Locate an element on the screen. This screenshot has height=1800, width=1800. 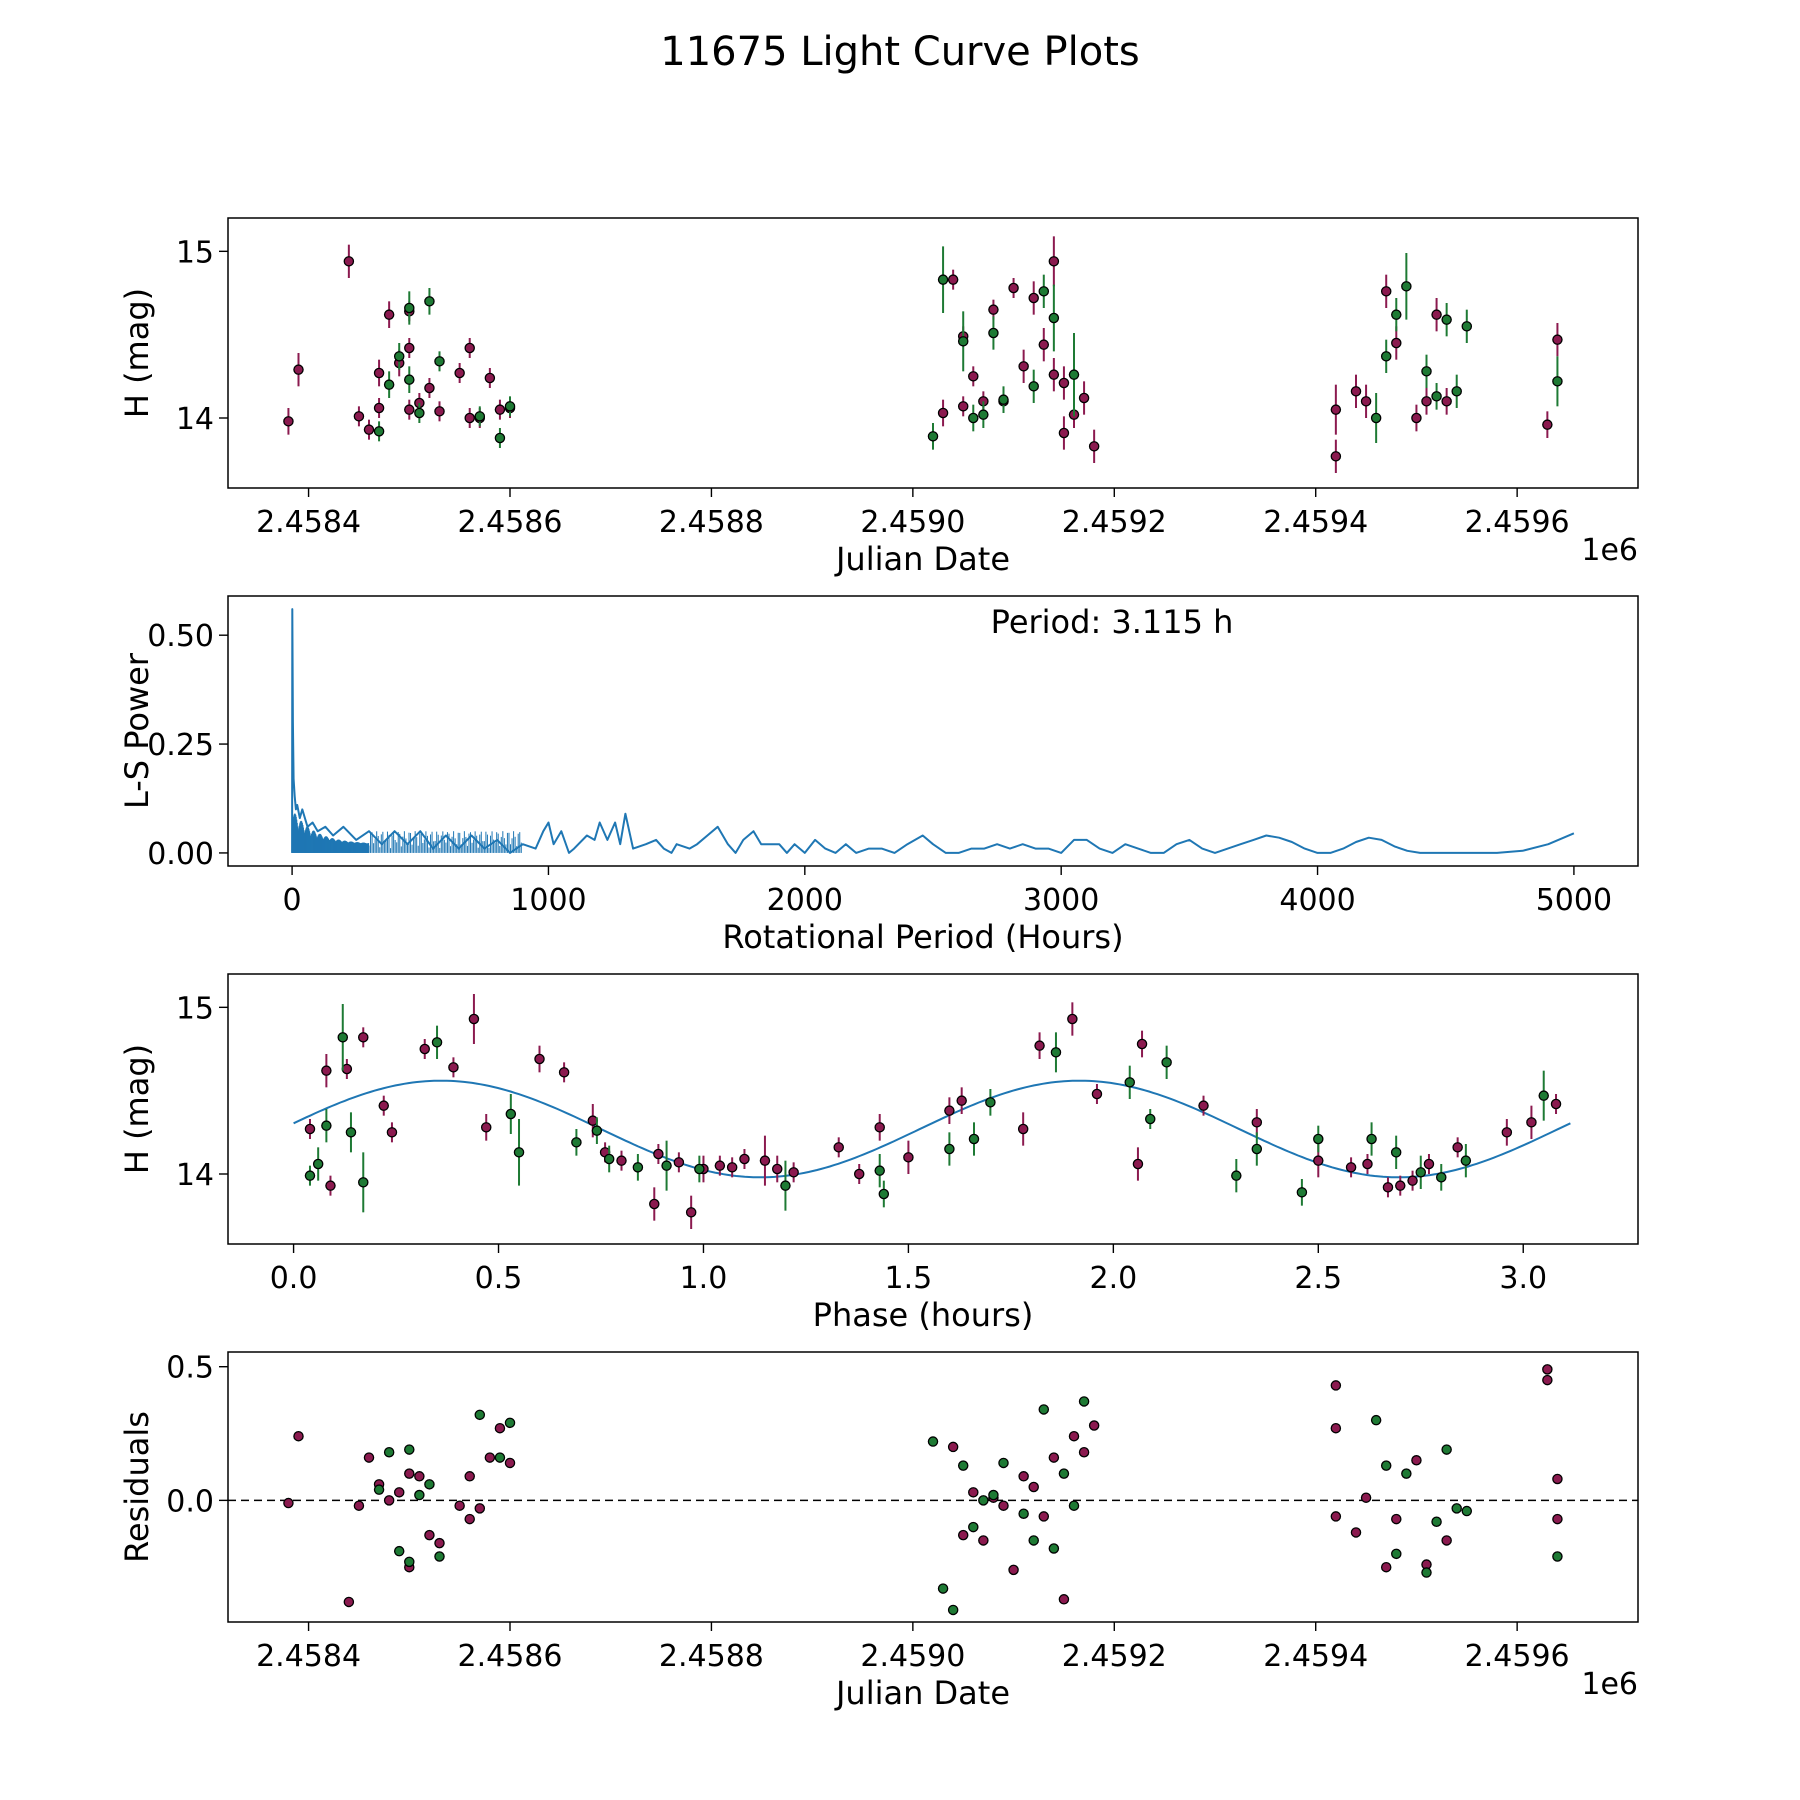
x-tick-label: 2.4594 is located at coordinates (1315, 522).